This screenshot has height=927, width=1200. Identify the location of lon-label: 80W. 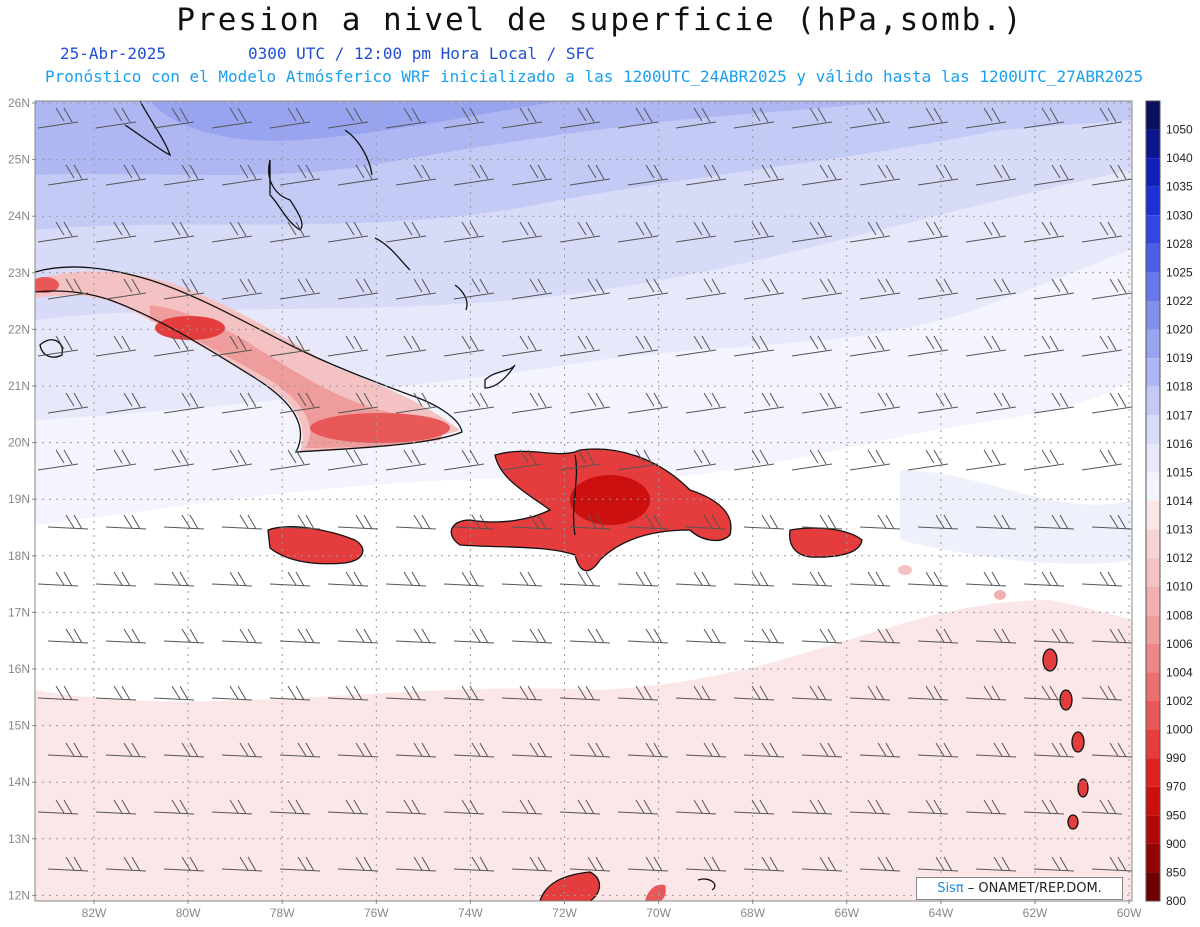
(188, 913).